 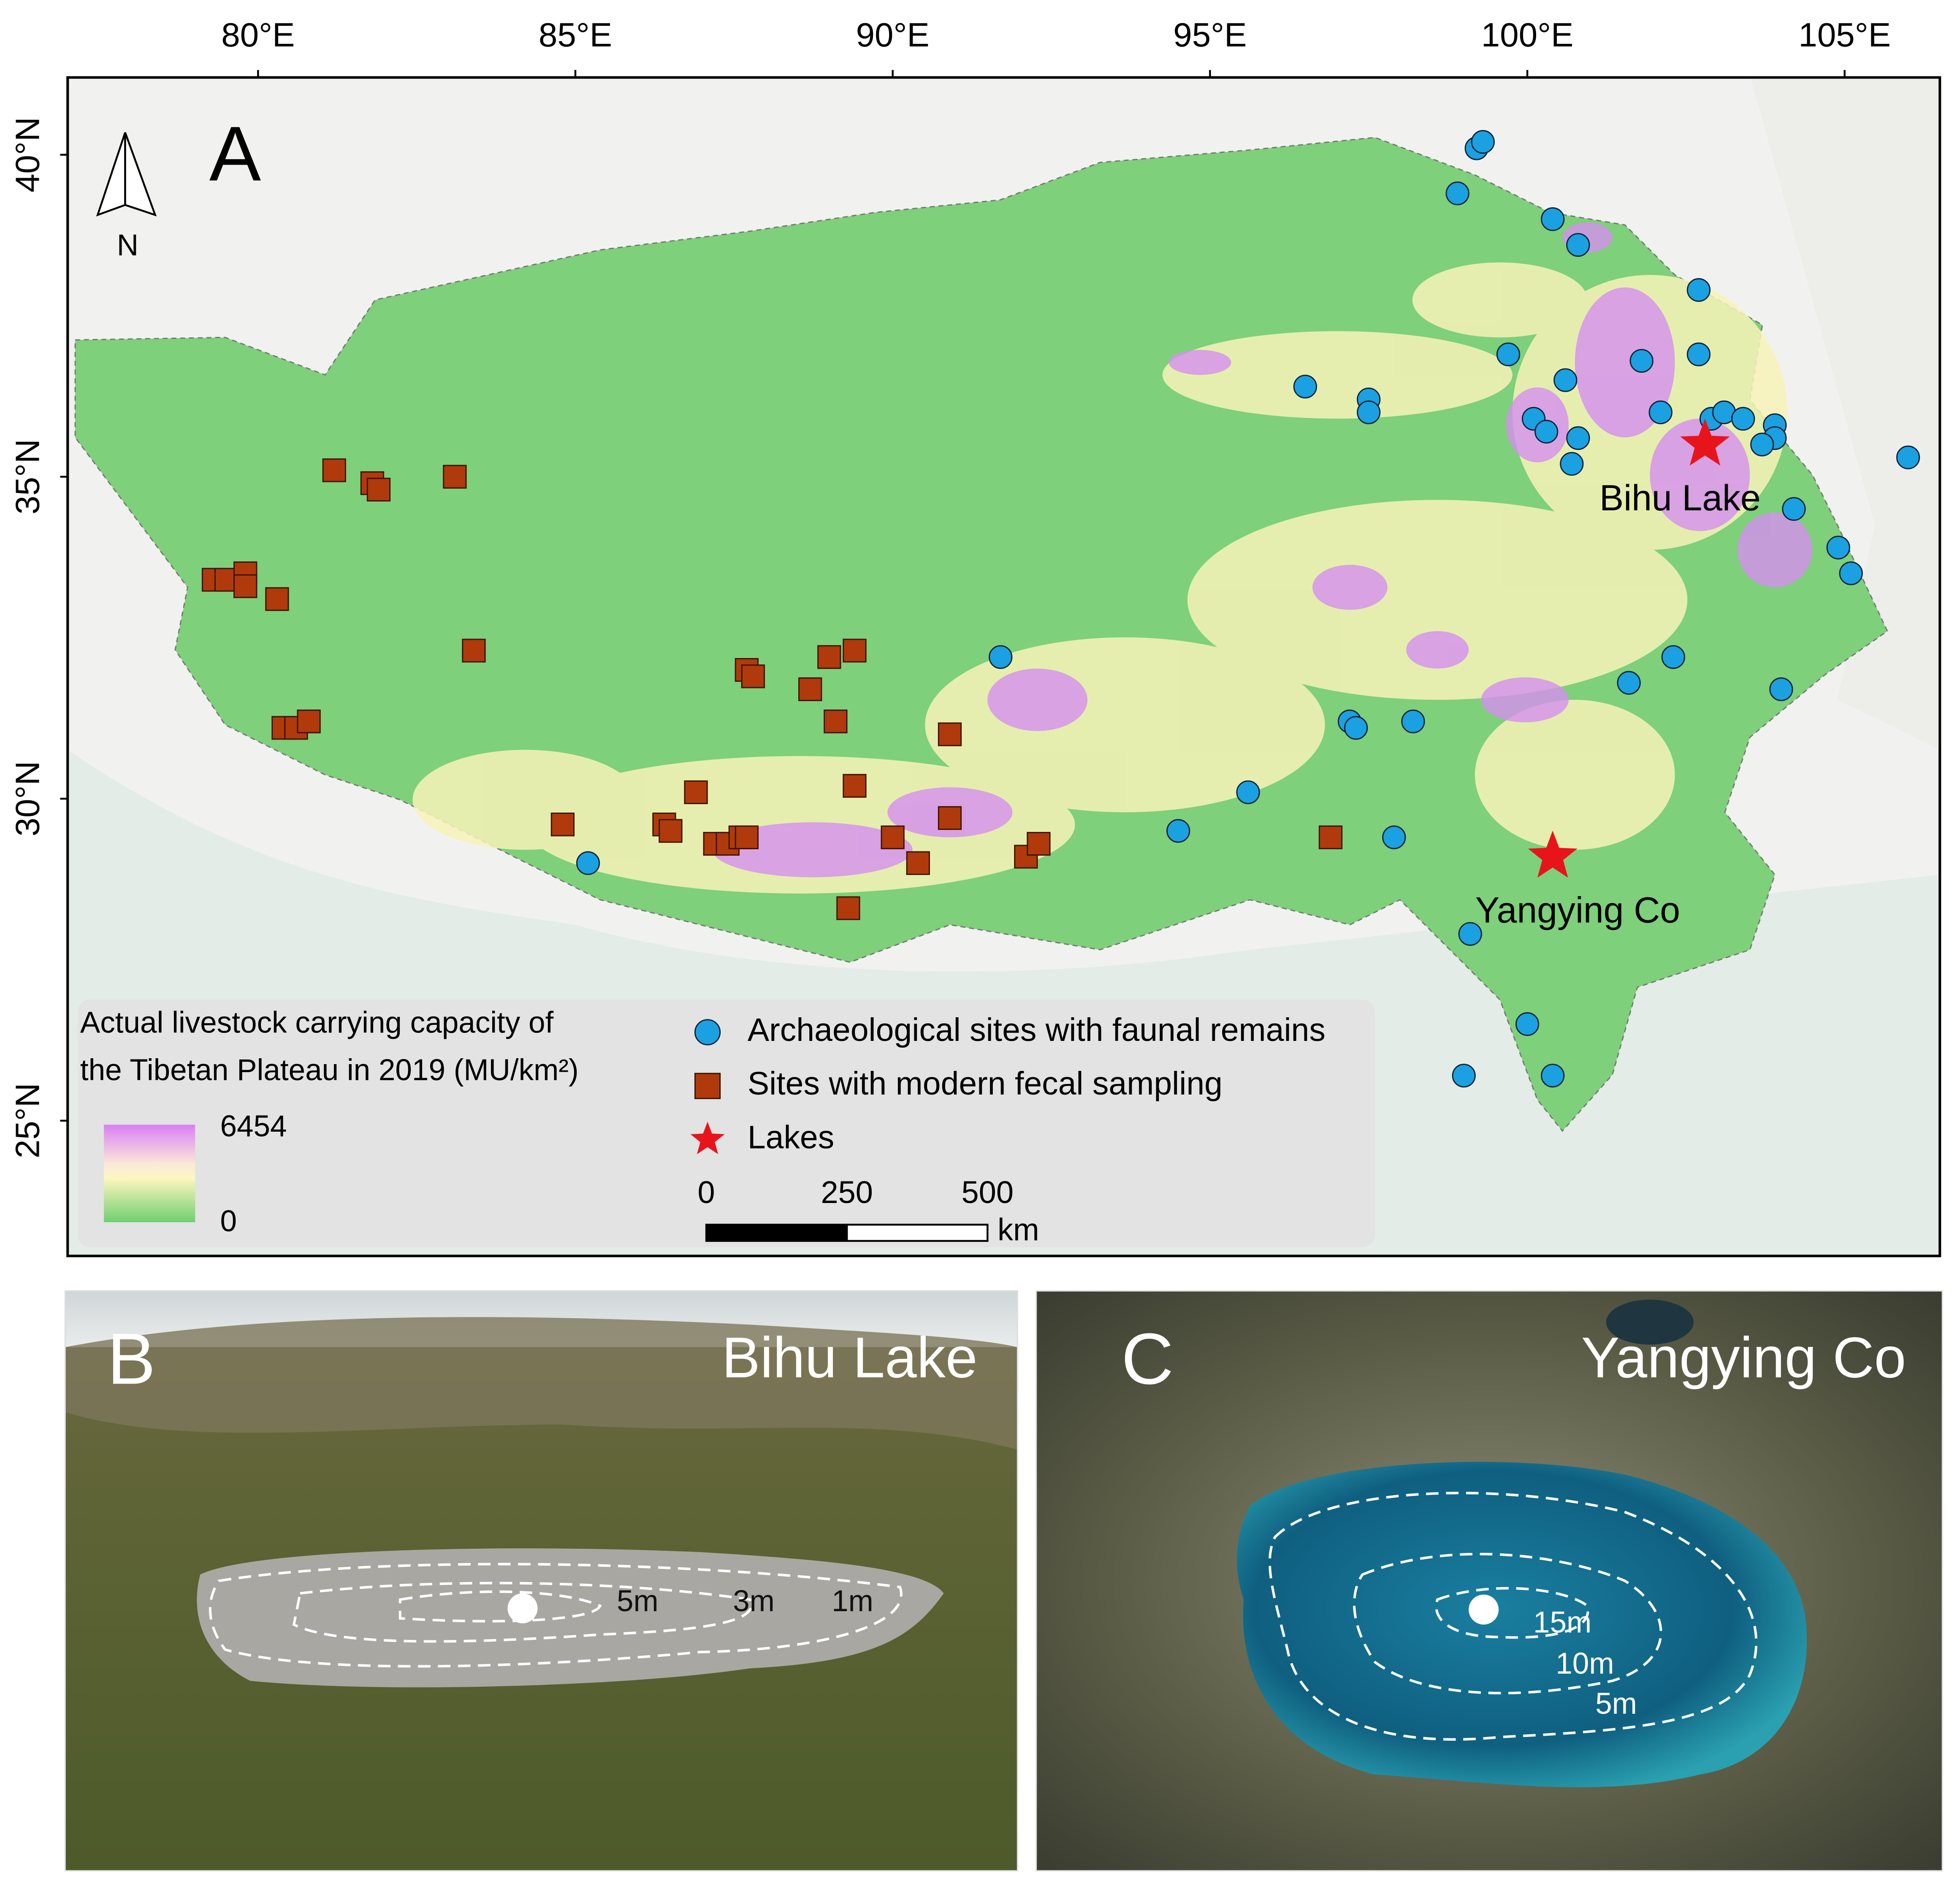 I want to click on depth-label: 10m, so click(x=1585, y=1663).